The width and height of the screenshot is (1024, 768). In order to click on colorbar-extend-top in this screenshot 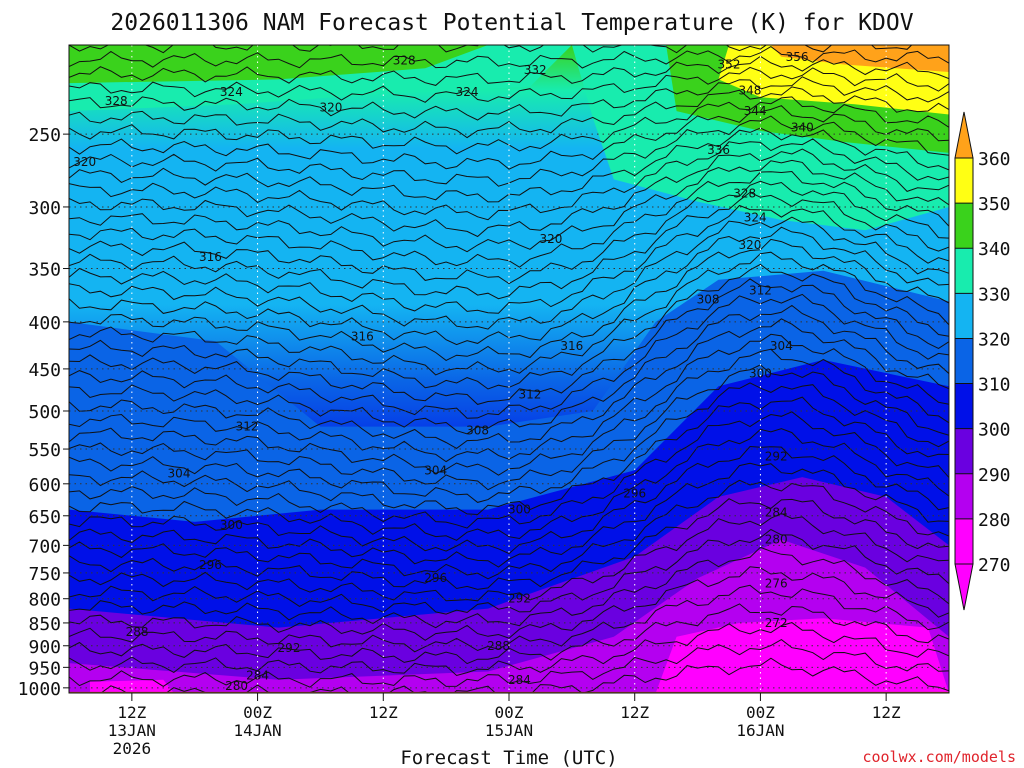, I will do `click(964, 135)`.